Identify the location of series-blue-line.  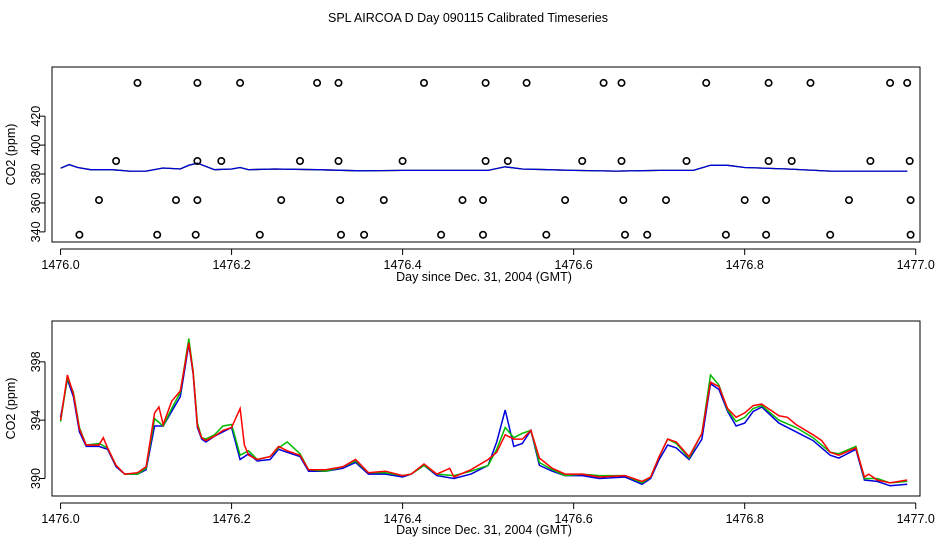
(484, 167).